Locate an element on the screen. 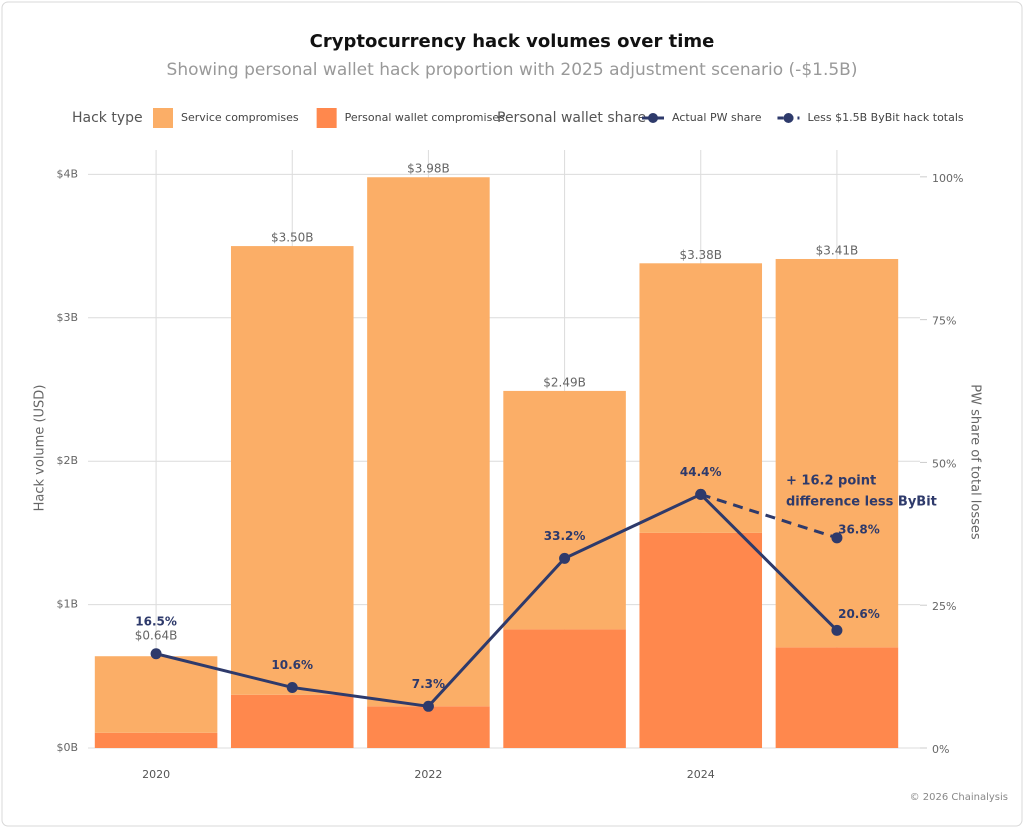 The height and width of the screenshot is (832, 1024). x-tick-label: 2024 is located at coordinates (701, 774).